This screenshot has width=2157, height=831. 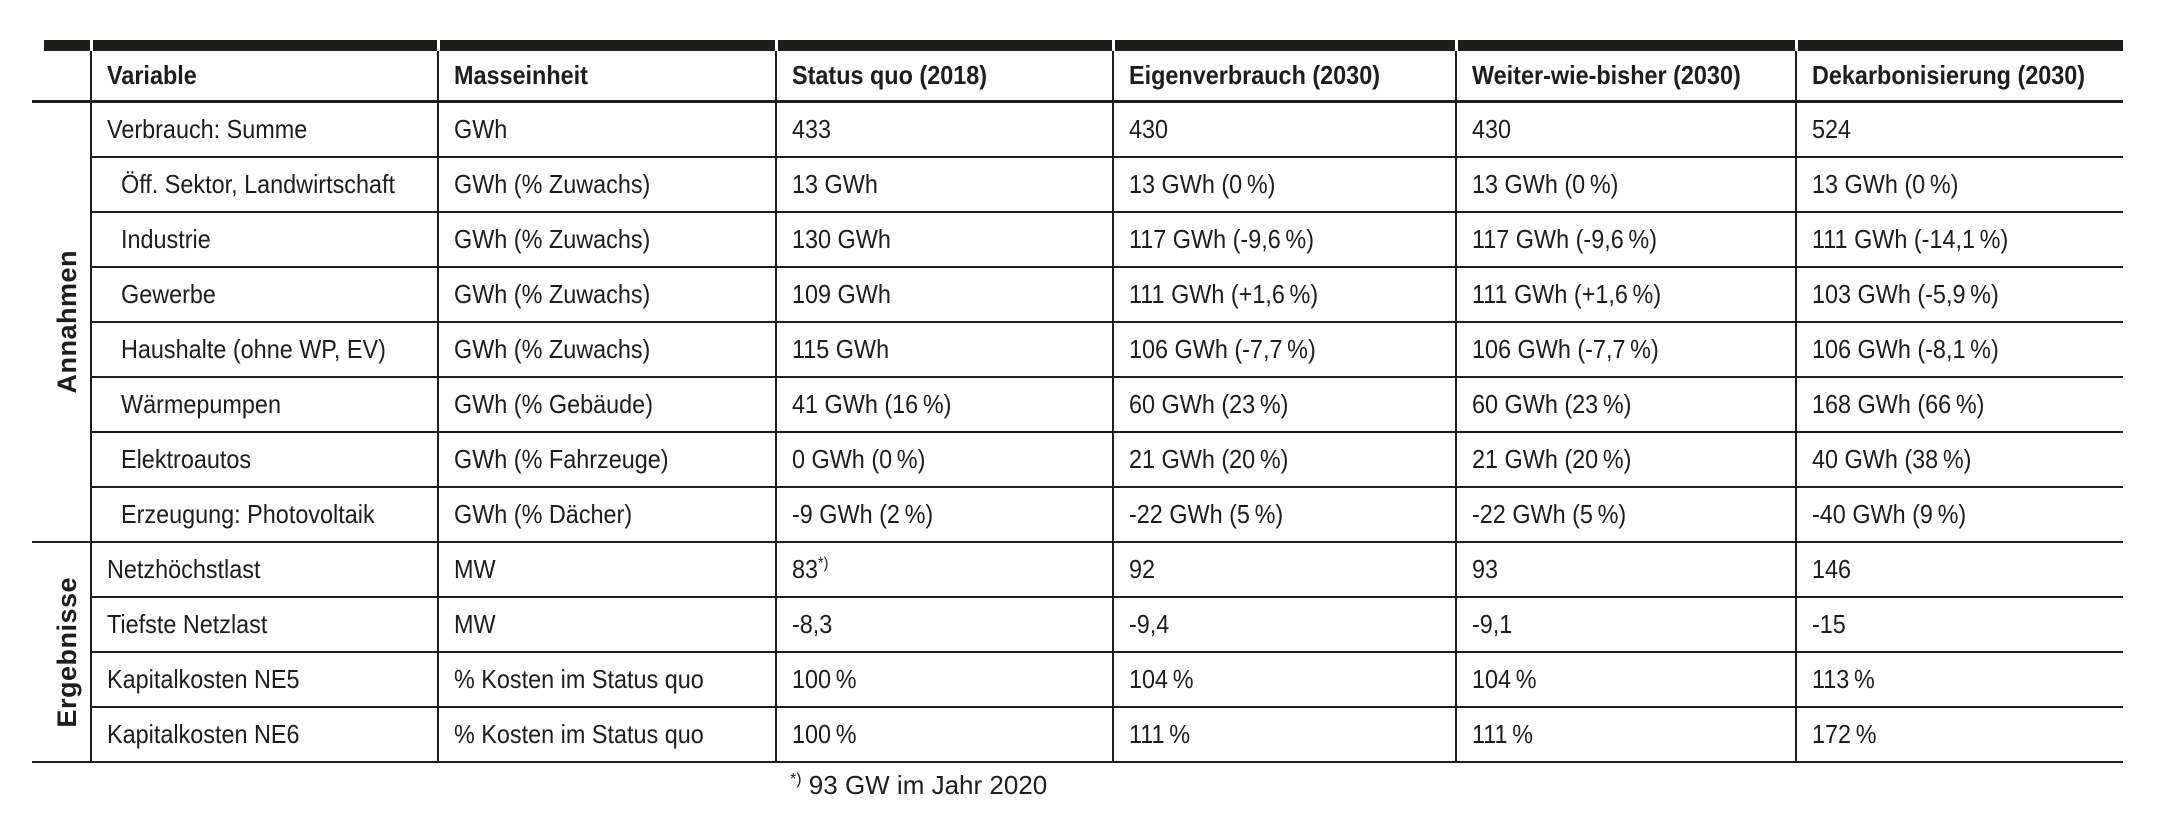 What do you see at coordinates (1625, 130) in the screenshot?
I see `cell-value: 430` at bounding box center [1625, 130].